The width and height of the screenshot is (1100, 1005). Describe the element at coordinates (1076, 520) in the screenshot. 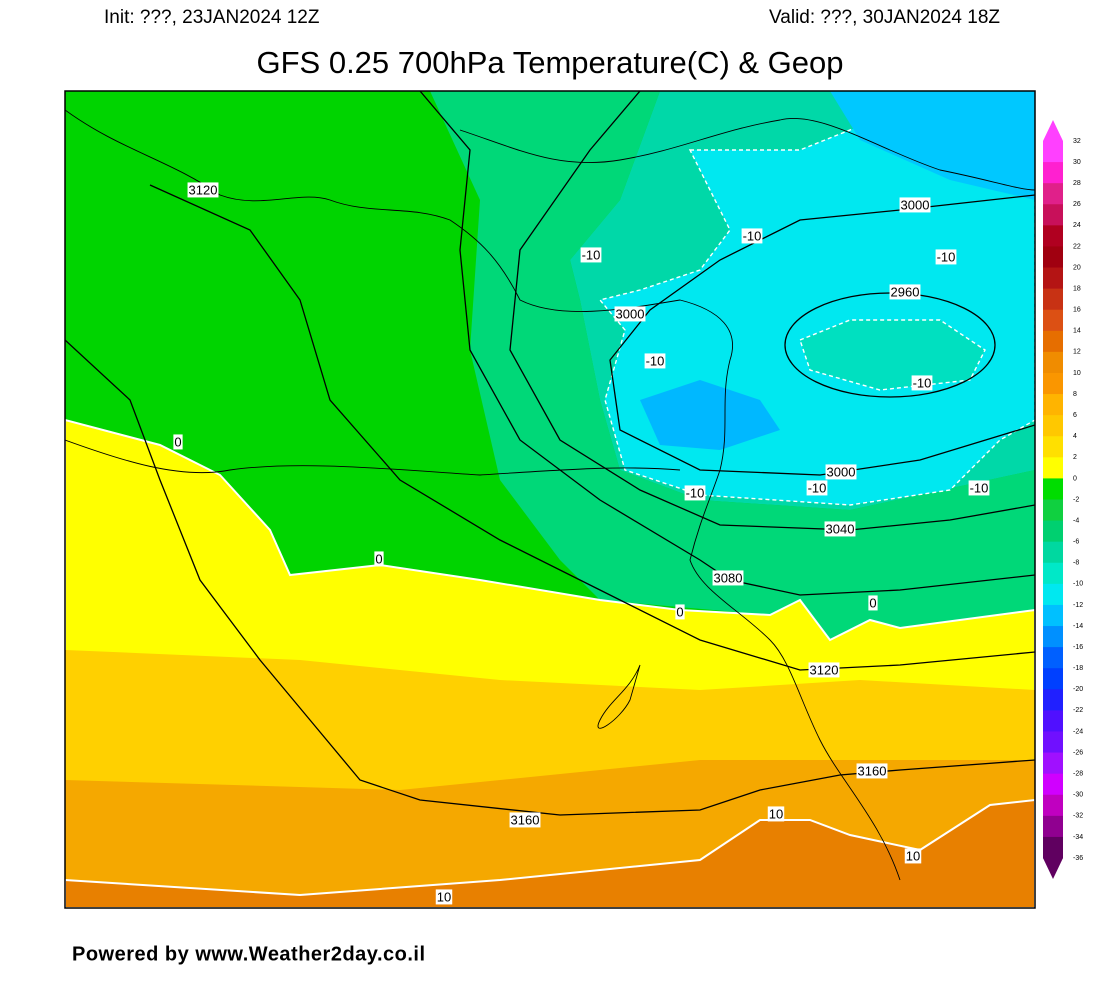

I see `colorbar-tick-label: -4` at that location.